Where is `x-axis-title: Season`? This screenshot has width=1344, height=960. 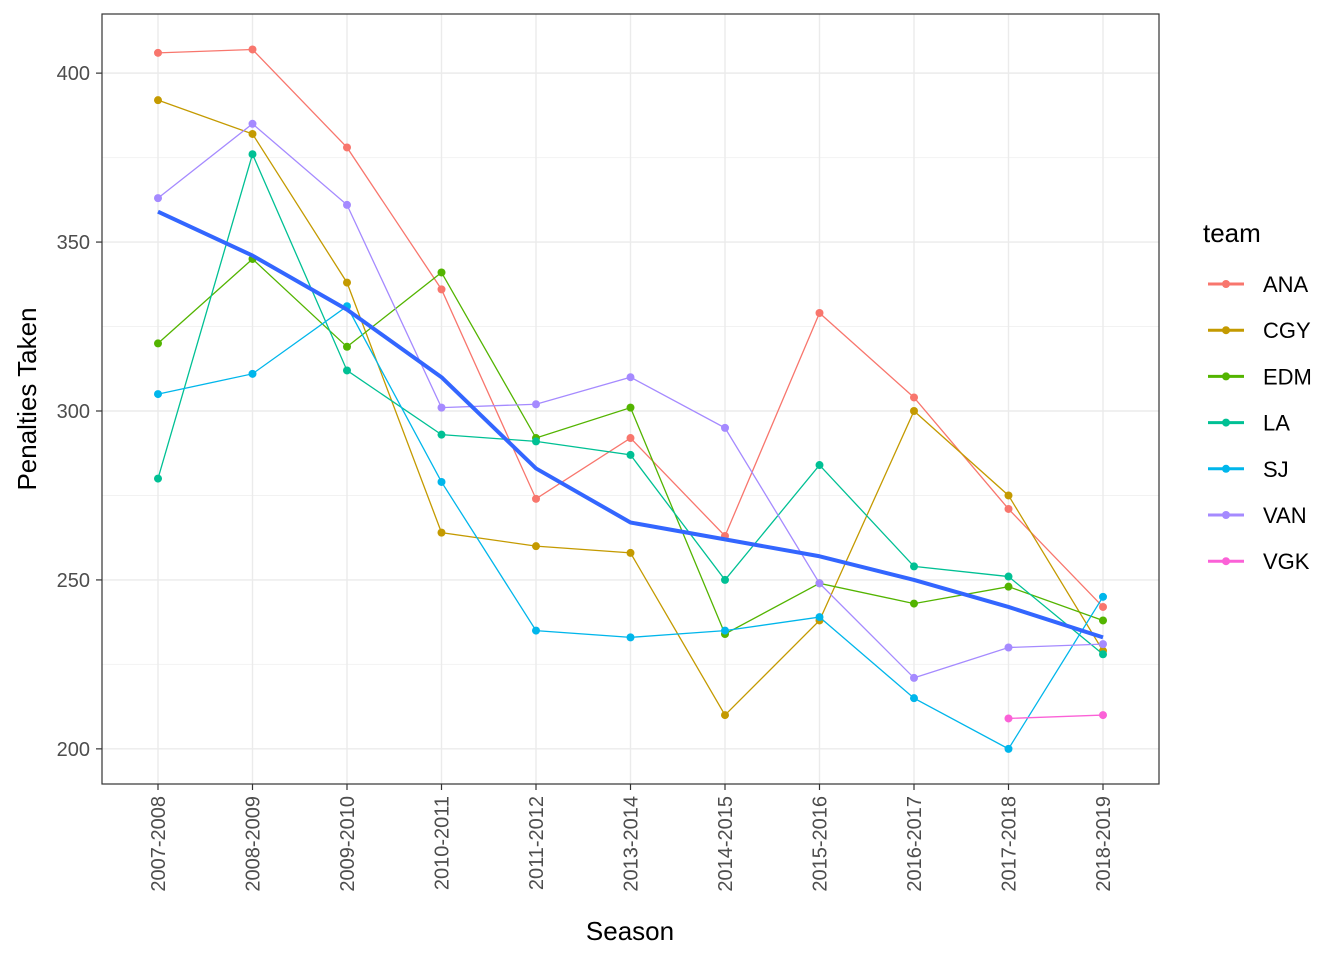
x-axis-title: Season is located at coordinates (630, 931).